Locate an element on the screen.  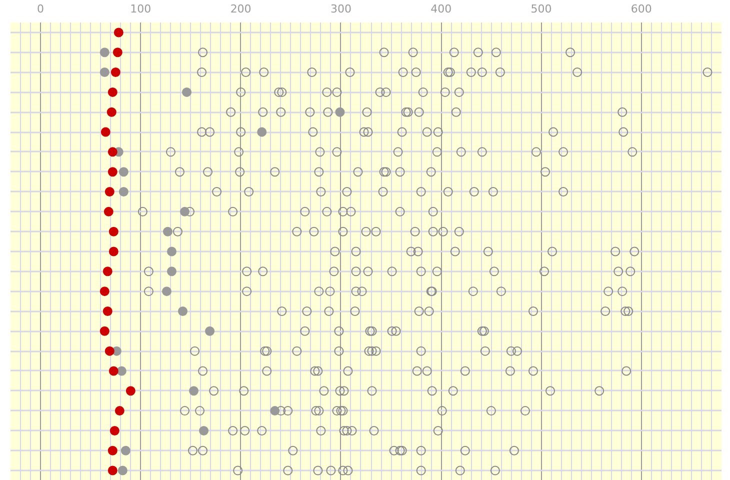
x-tick-label: 0 is located at coordinates (40, 9).